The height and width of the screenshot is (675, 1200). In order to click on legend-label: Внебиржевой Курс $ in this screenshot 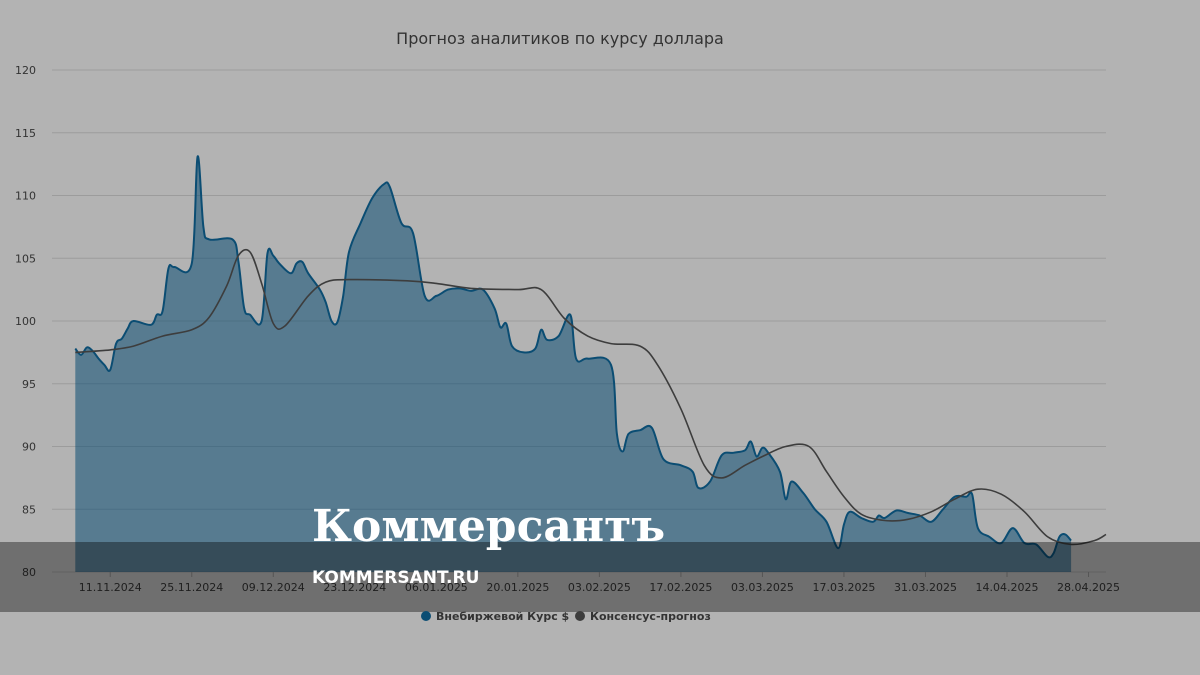, I will do `click(502, 616)`.